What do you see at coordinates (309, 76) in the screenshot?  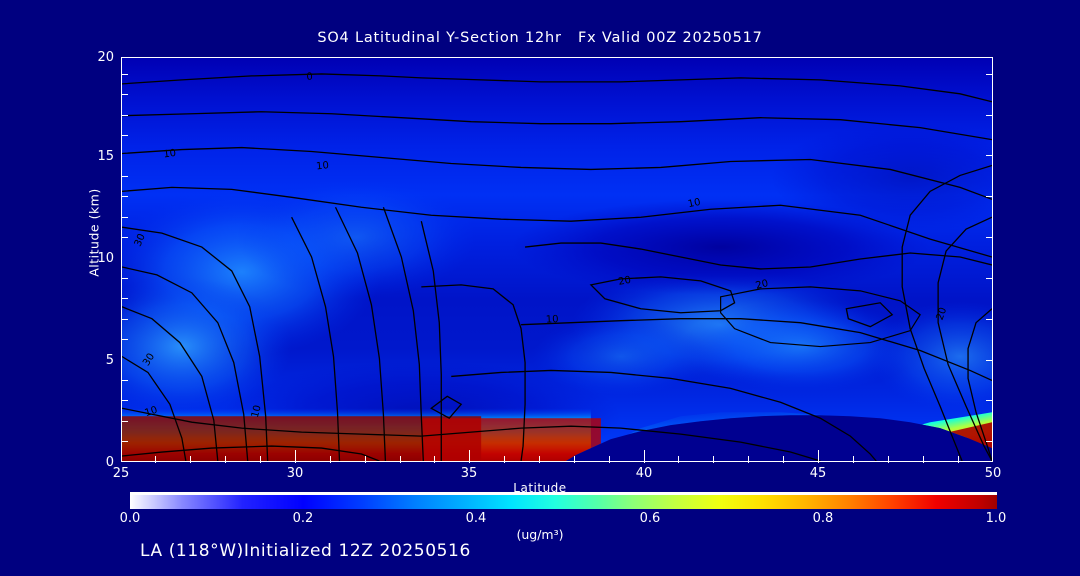 I see `contour-label: 0` at bounding box center [309, 76].